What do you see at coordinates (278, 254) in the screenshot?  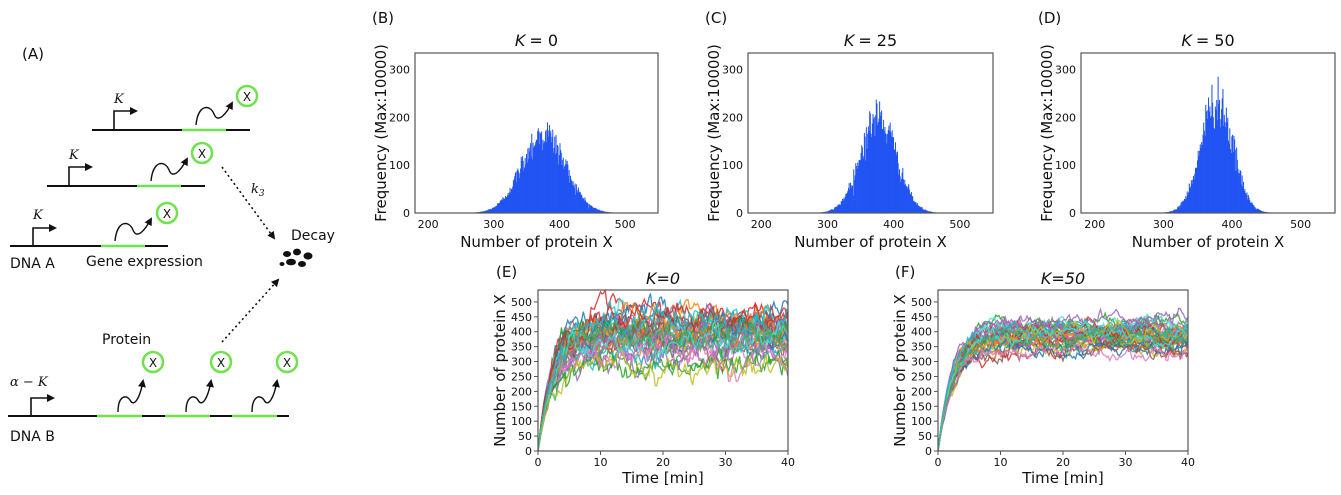 I see `decay-group: k3 Decay` at bounding box center [278, 254].